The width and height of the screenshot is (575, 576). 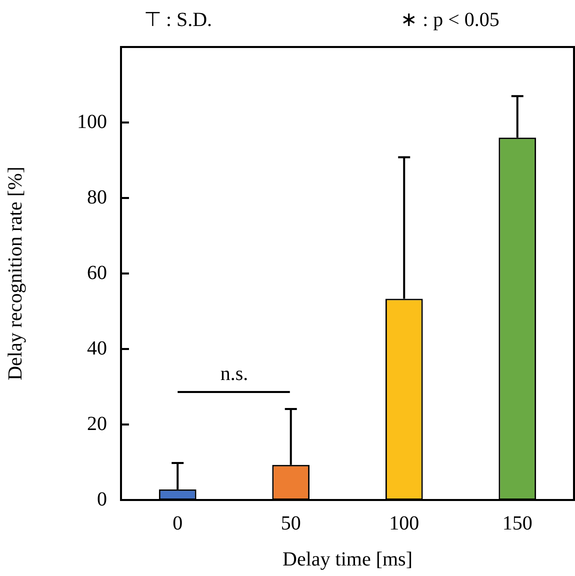 What do you see at coordinates (97, 423) in the screenshot?
I see `y-tick-label: 20` at bounding box center [97, 423].